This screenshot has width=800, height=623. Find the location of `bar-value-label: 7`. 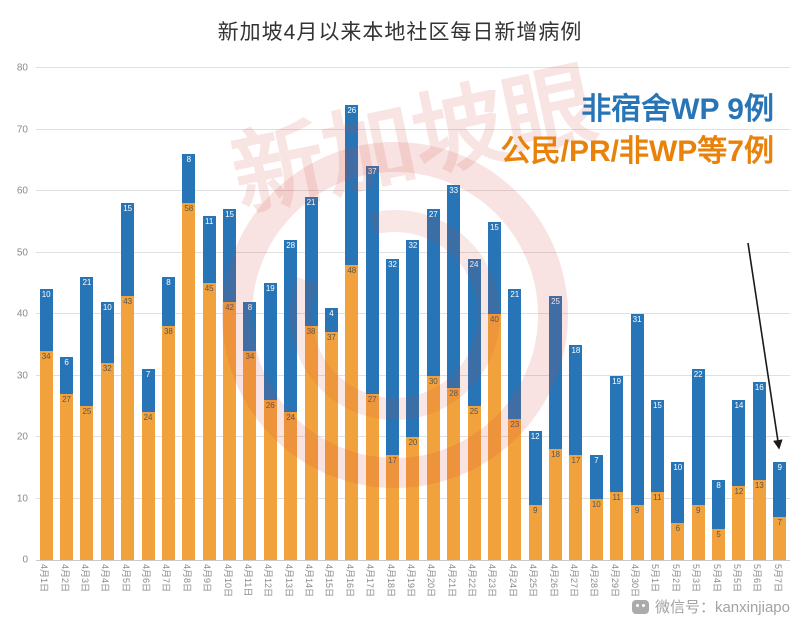

bar-value-label: 7 is located at coordinates (779, 522).